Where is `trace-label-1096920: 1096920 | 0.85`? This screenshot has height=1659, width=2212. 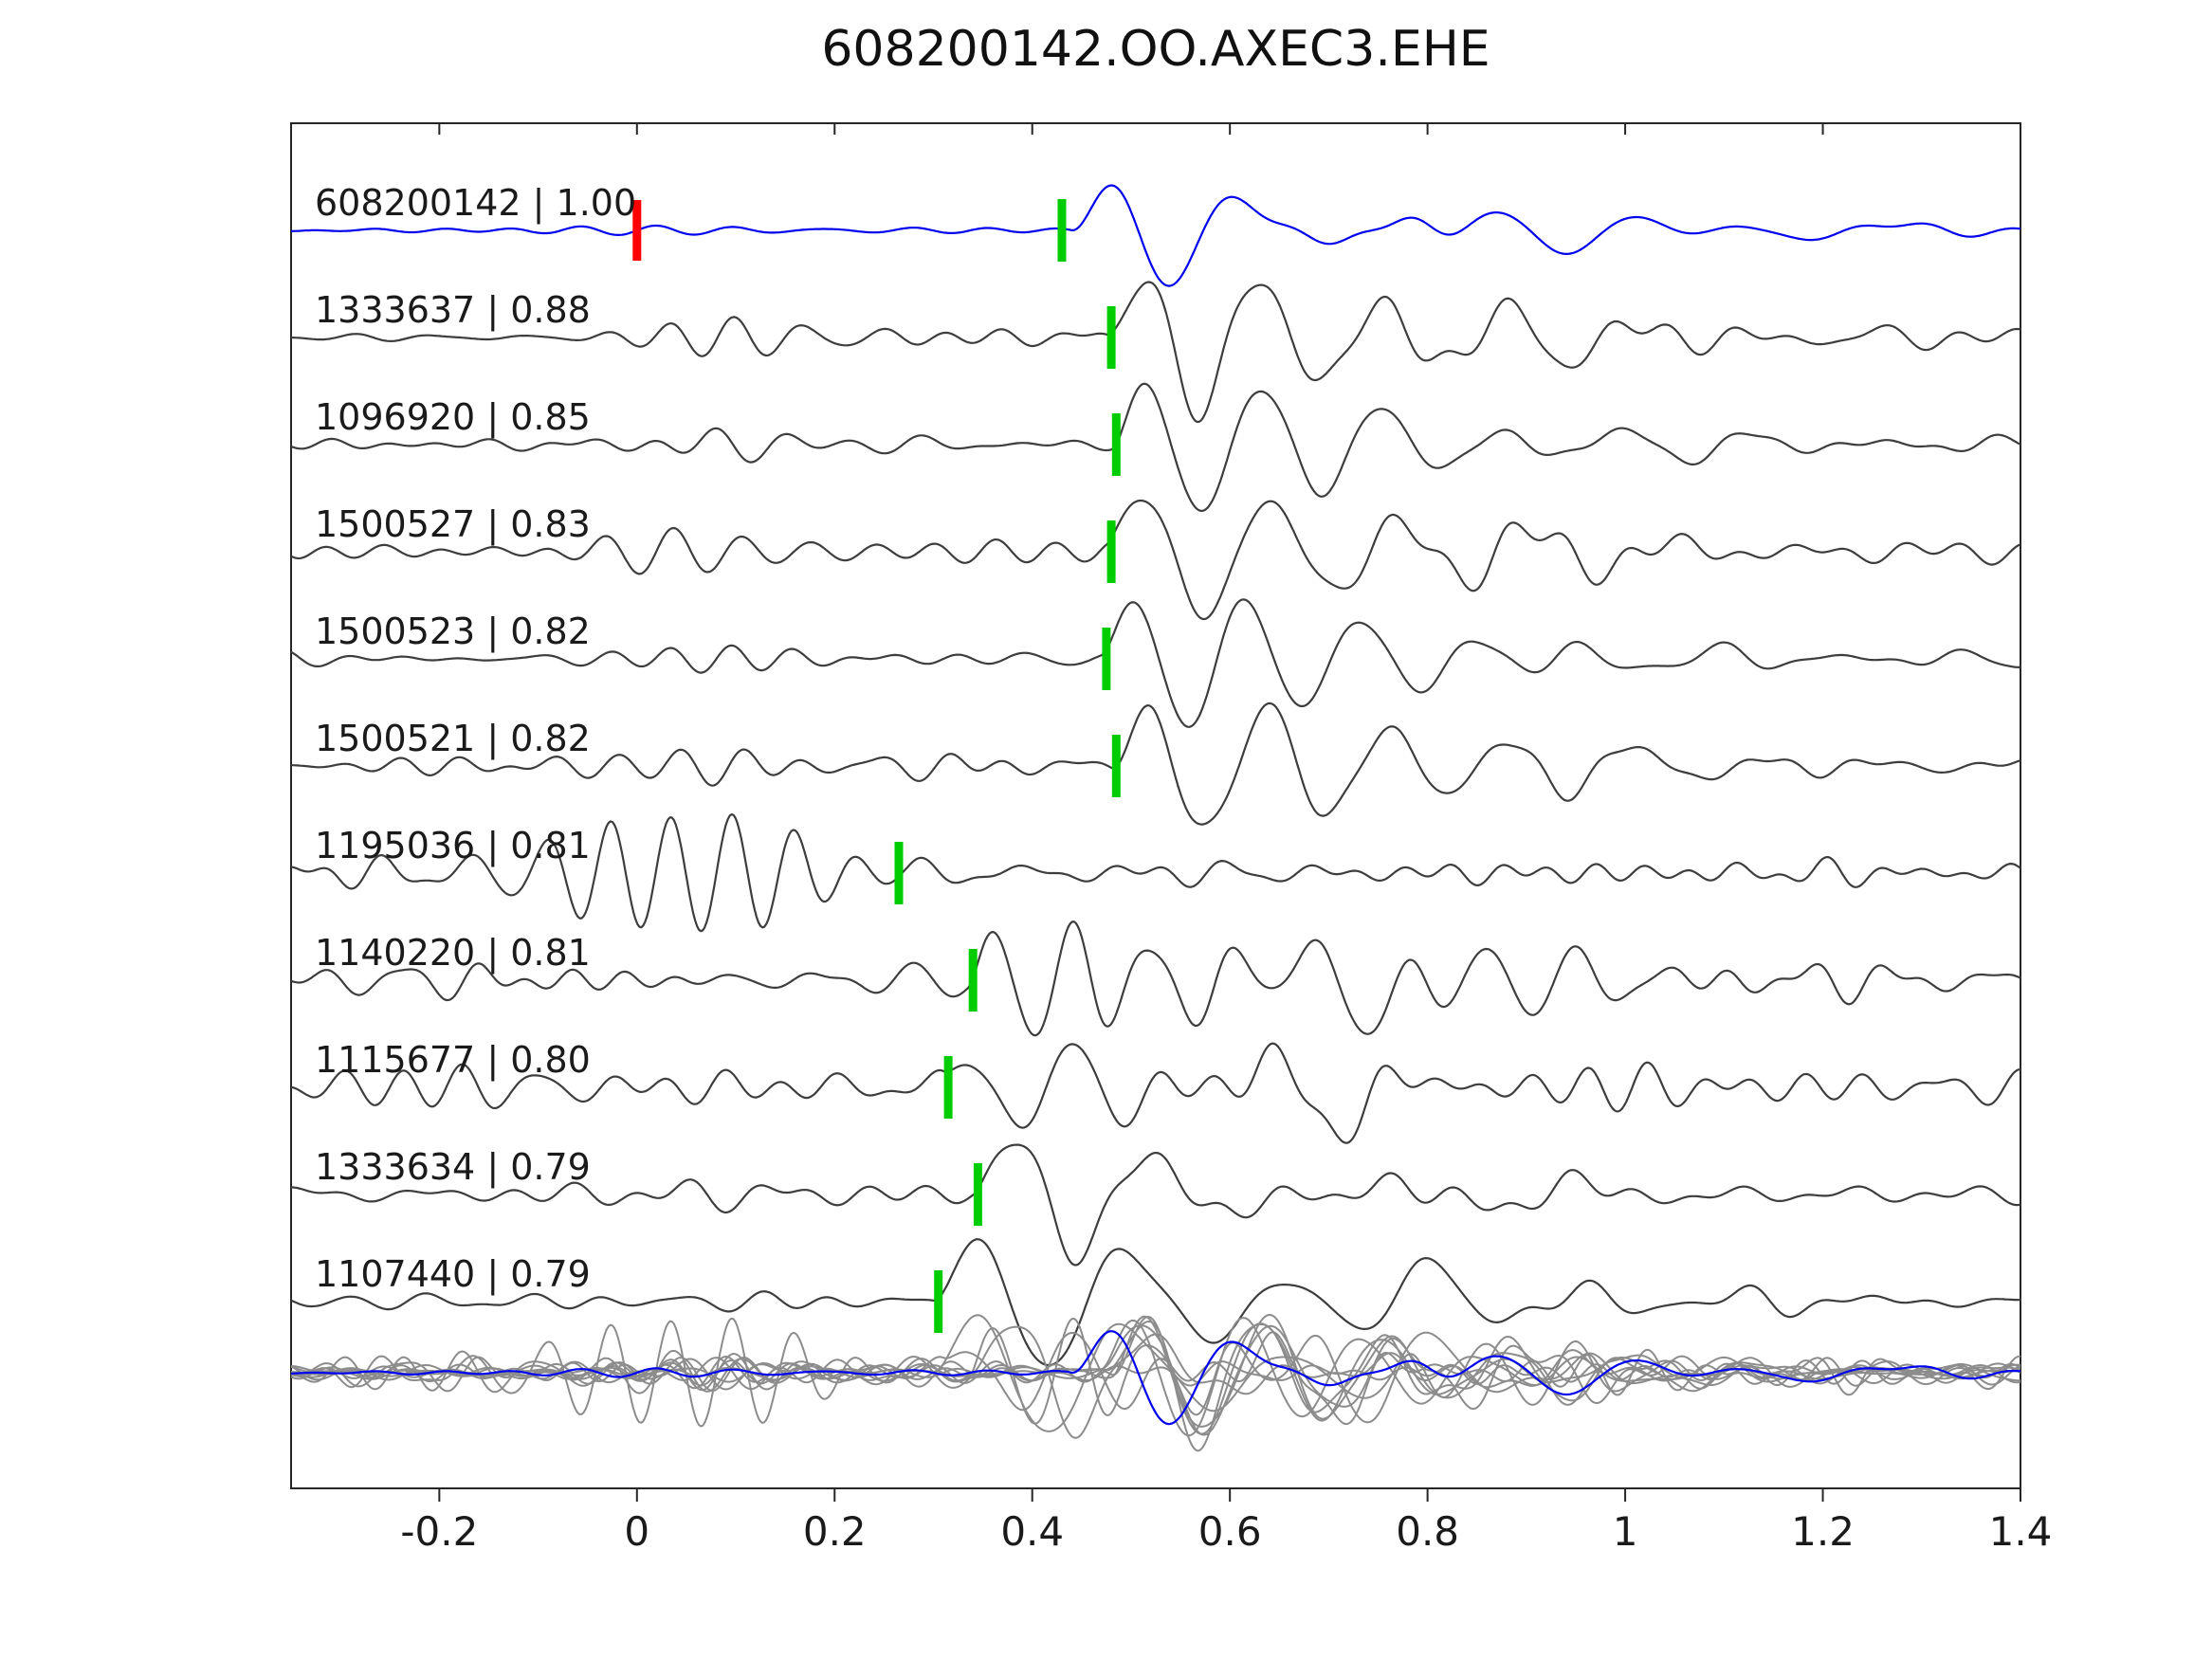 trace-label-1096920: 1096920 | 0.85 is located at coordinates (453, 417).